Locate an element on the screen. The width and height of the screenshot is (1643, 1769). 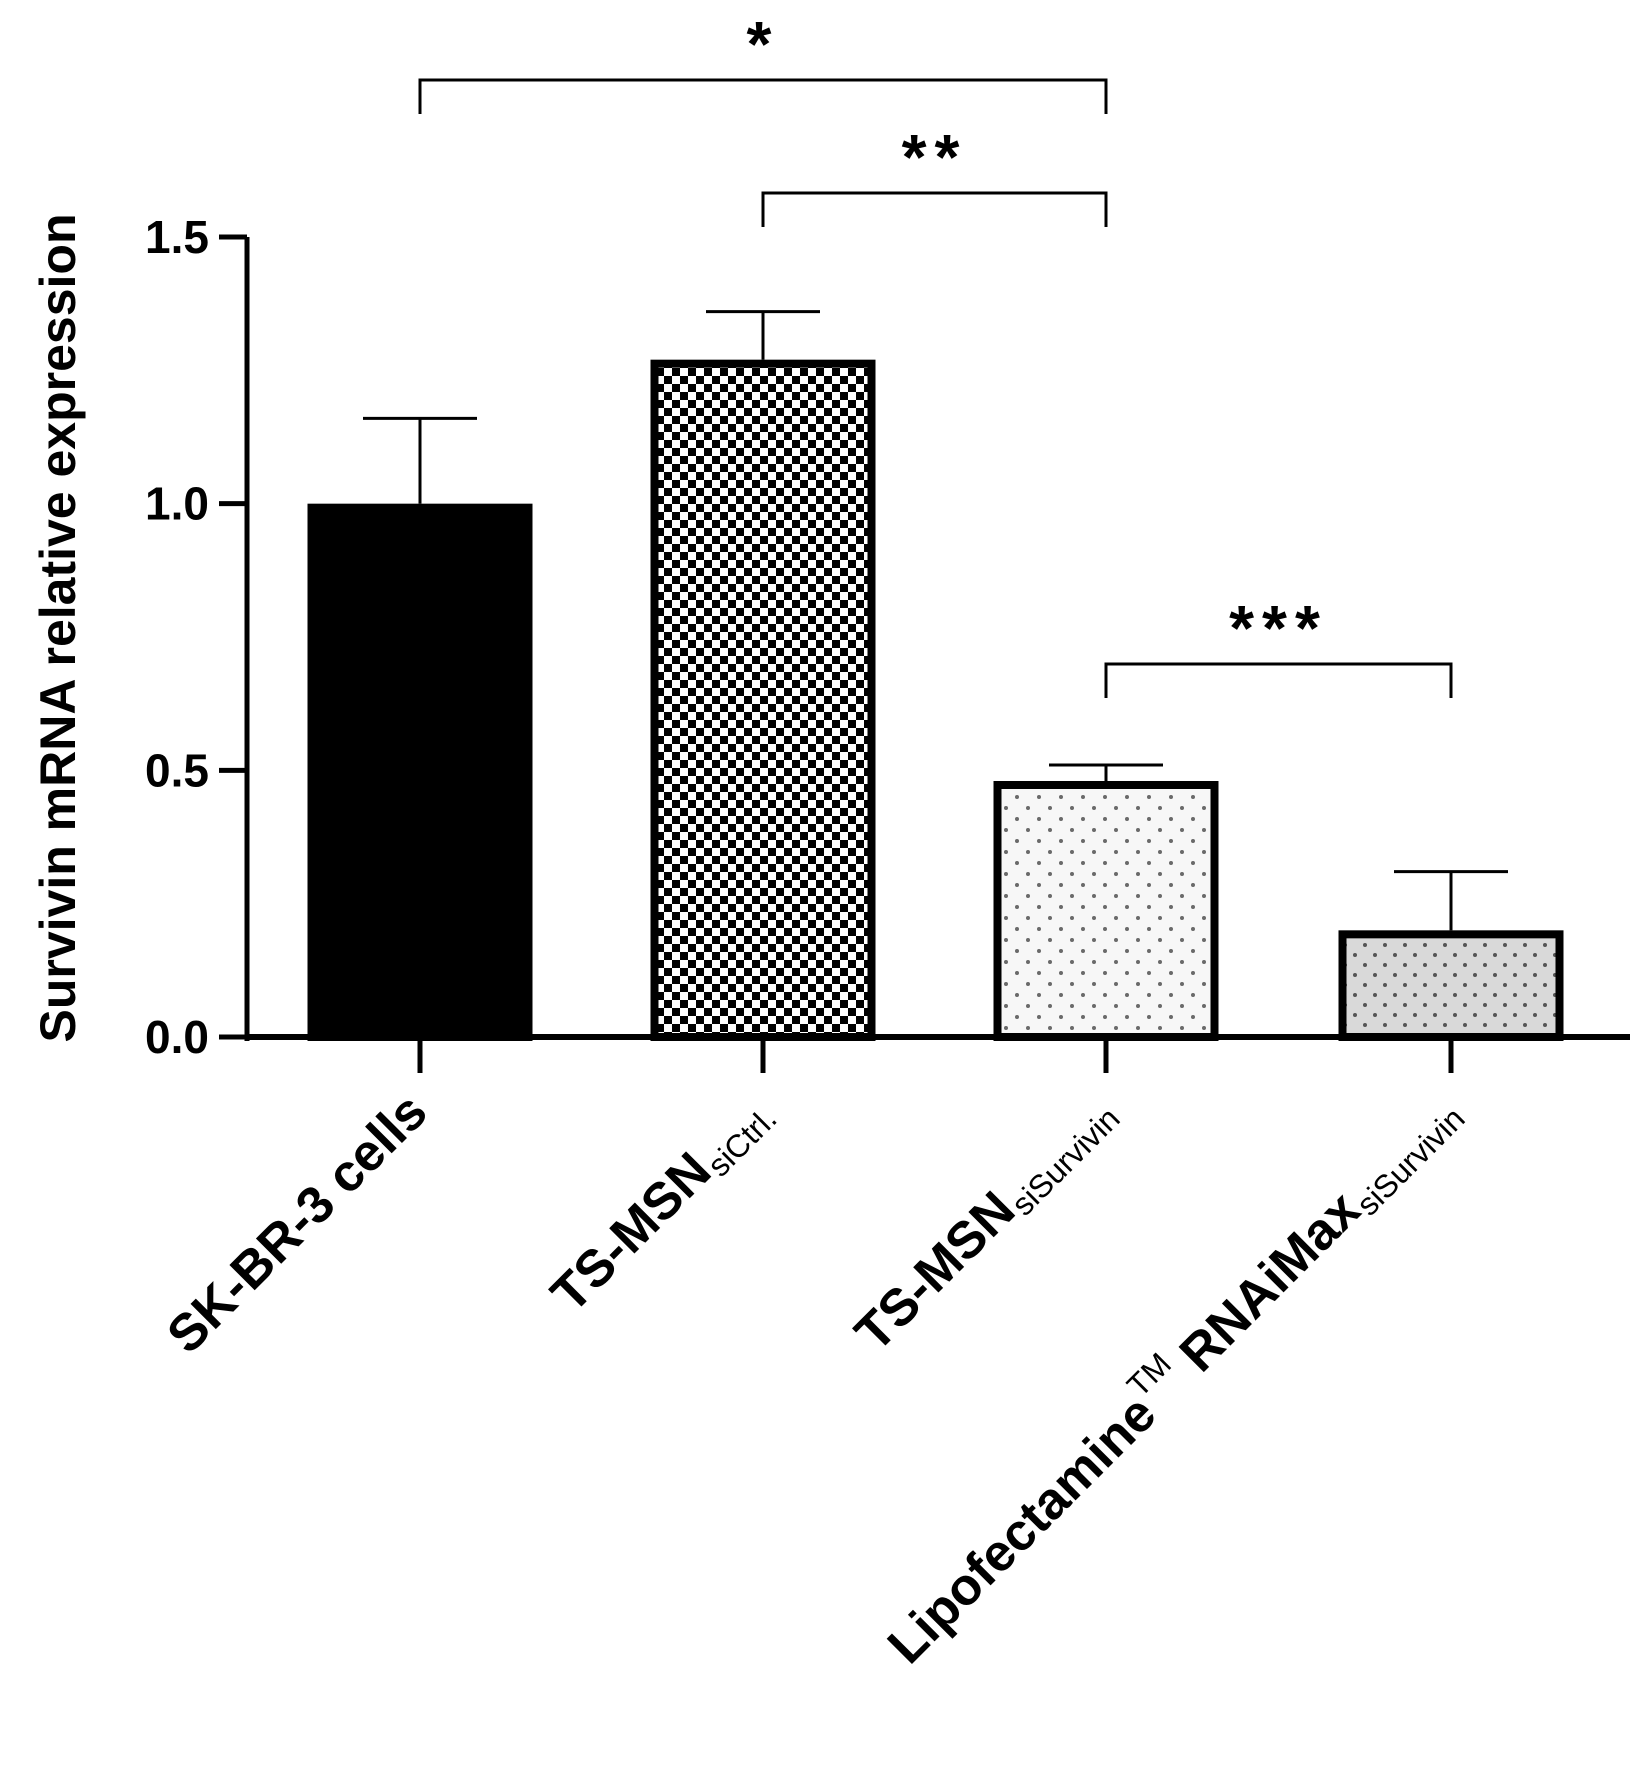
significance-label-3: *** is located at coordinates (1278, 628).